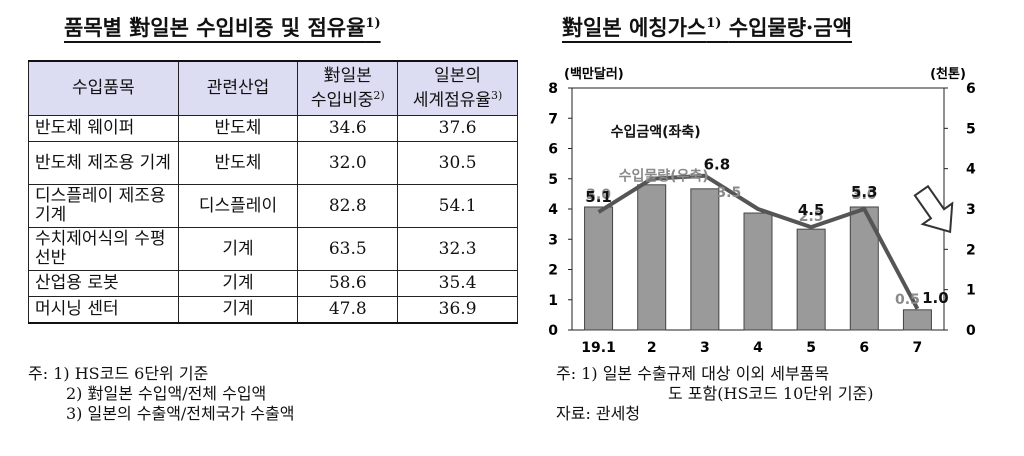  I want to click on right-tick-label: 0, so click(971, 331).